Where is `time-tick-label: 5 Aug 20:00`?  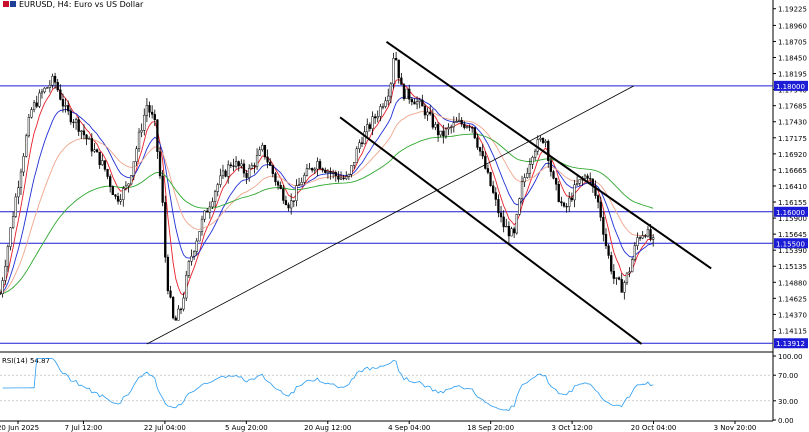
time-tick-label: 5 Aug 20:00 is located at coordinates (246, 428).